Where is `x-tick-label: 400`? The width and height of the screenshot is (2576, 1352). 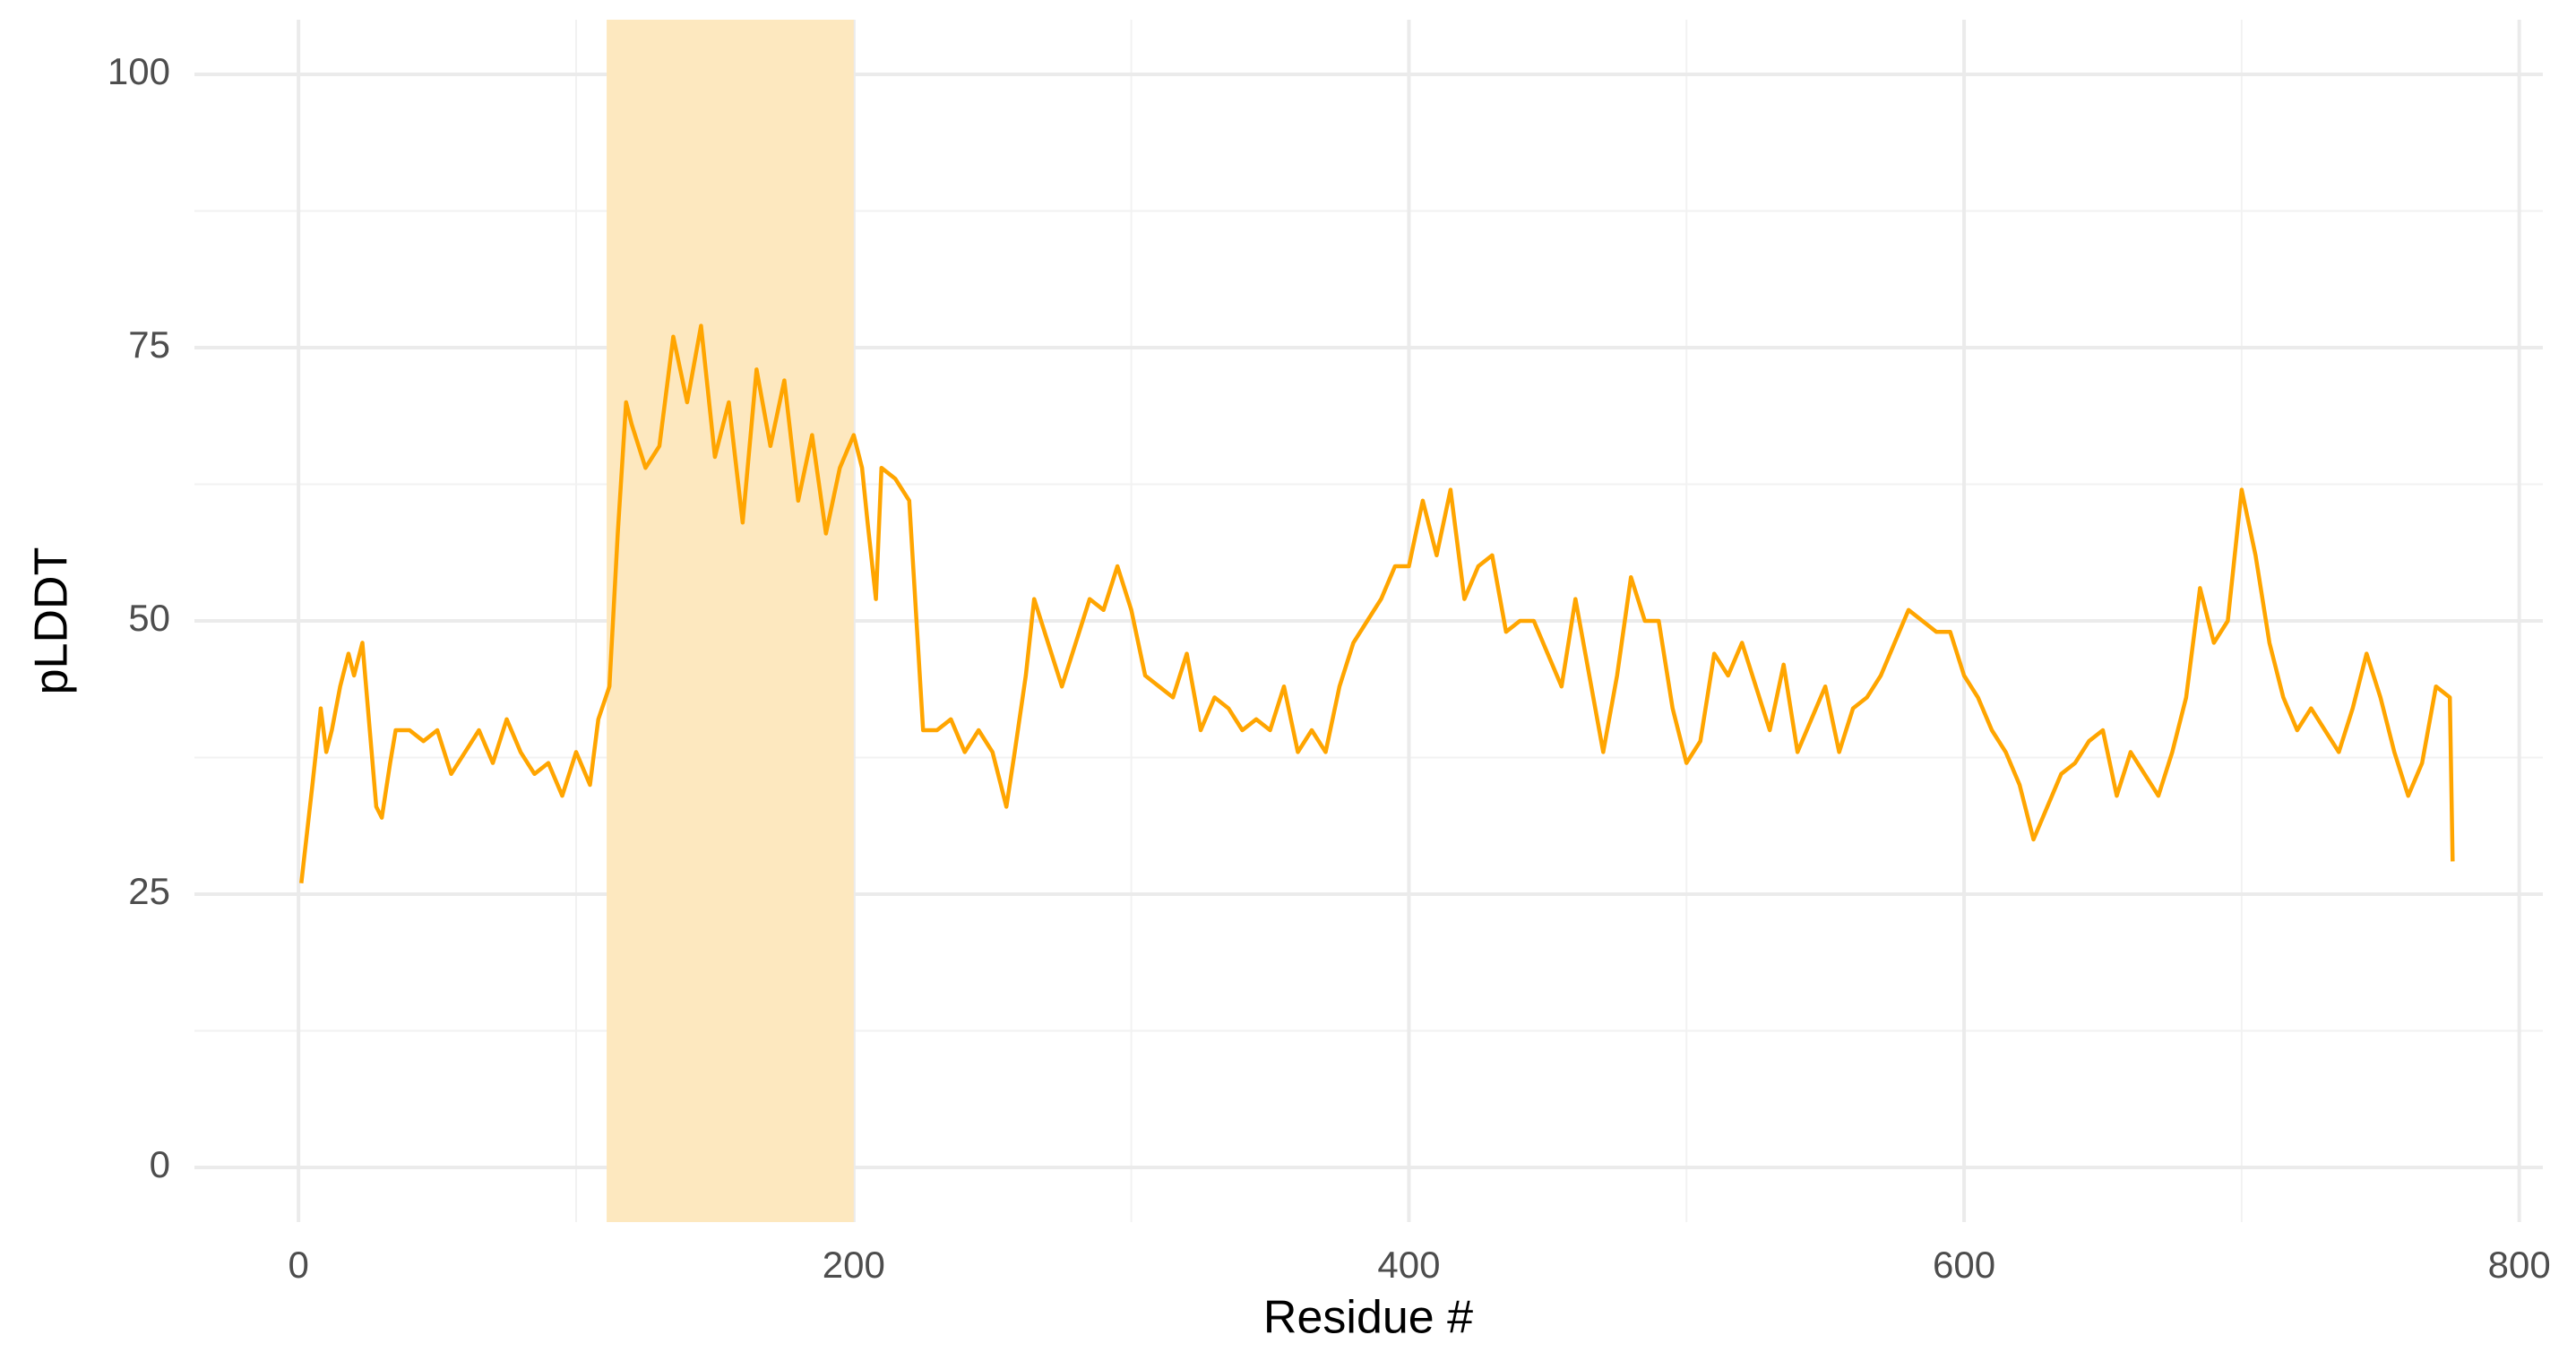
x-tick-label: 400 is located at coordinates (1408, 1265).